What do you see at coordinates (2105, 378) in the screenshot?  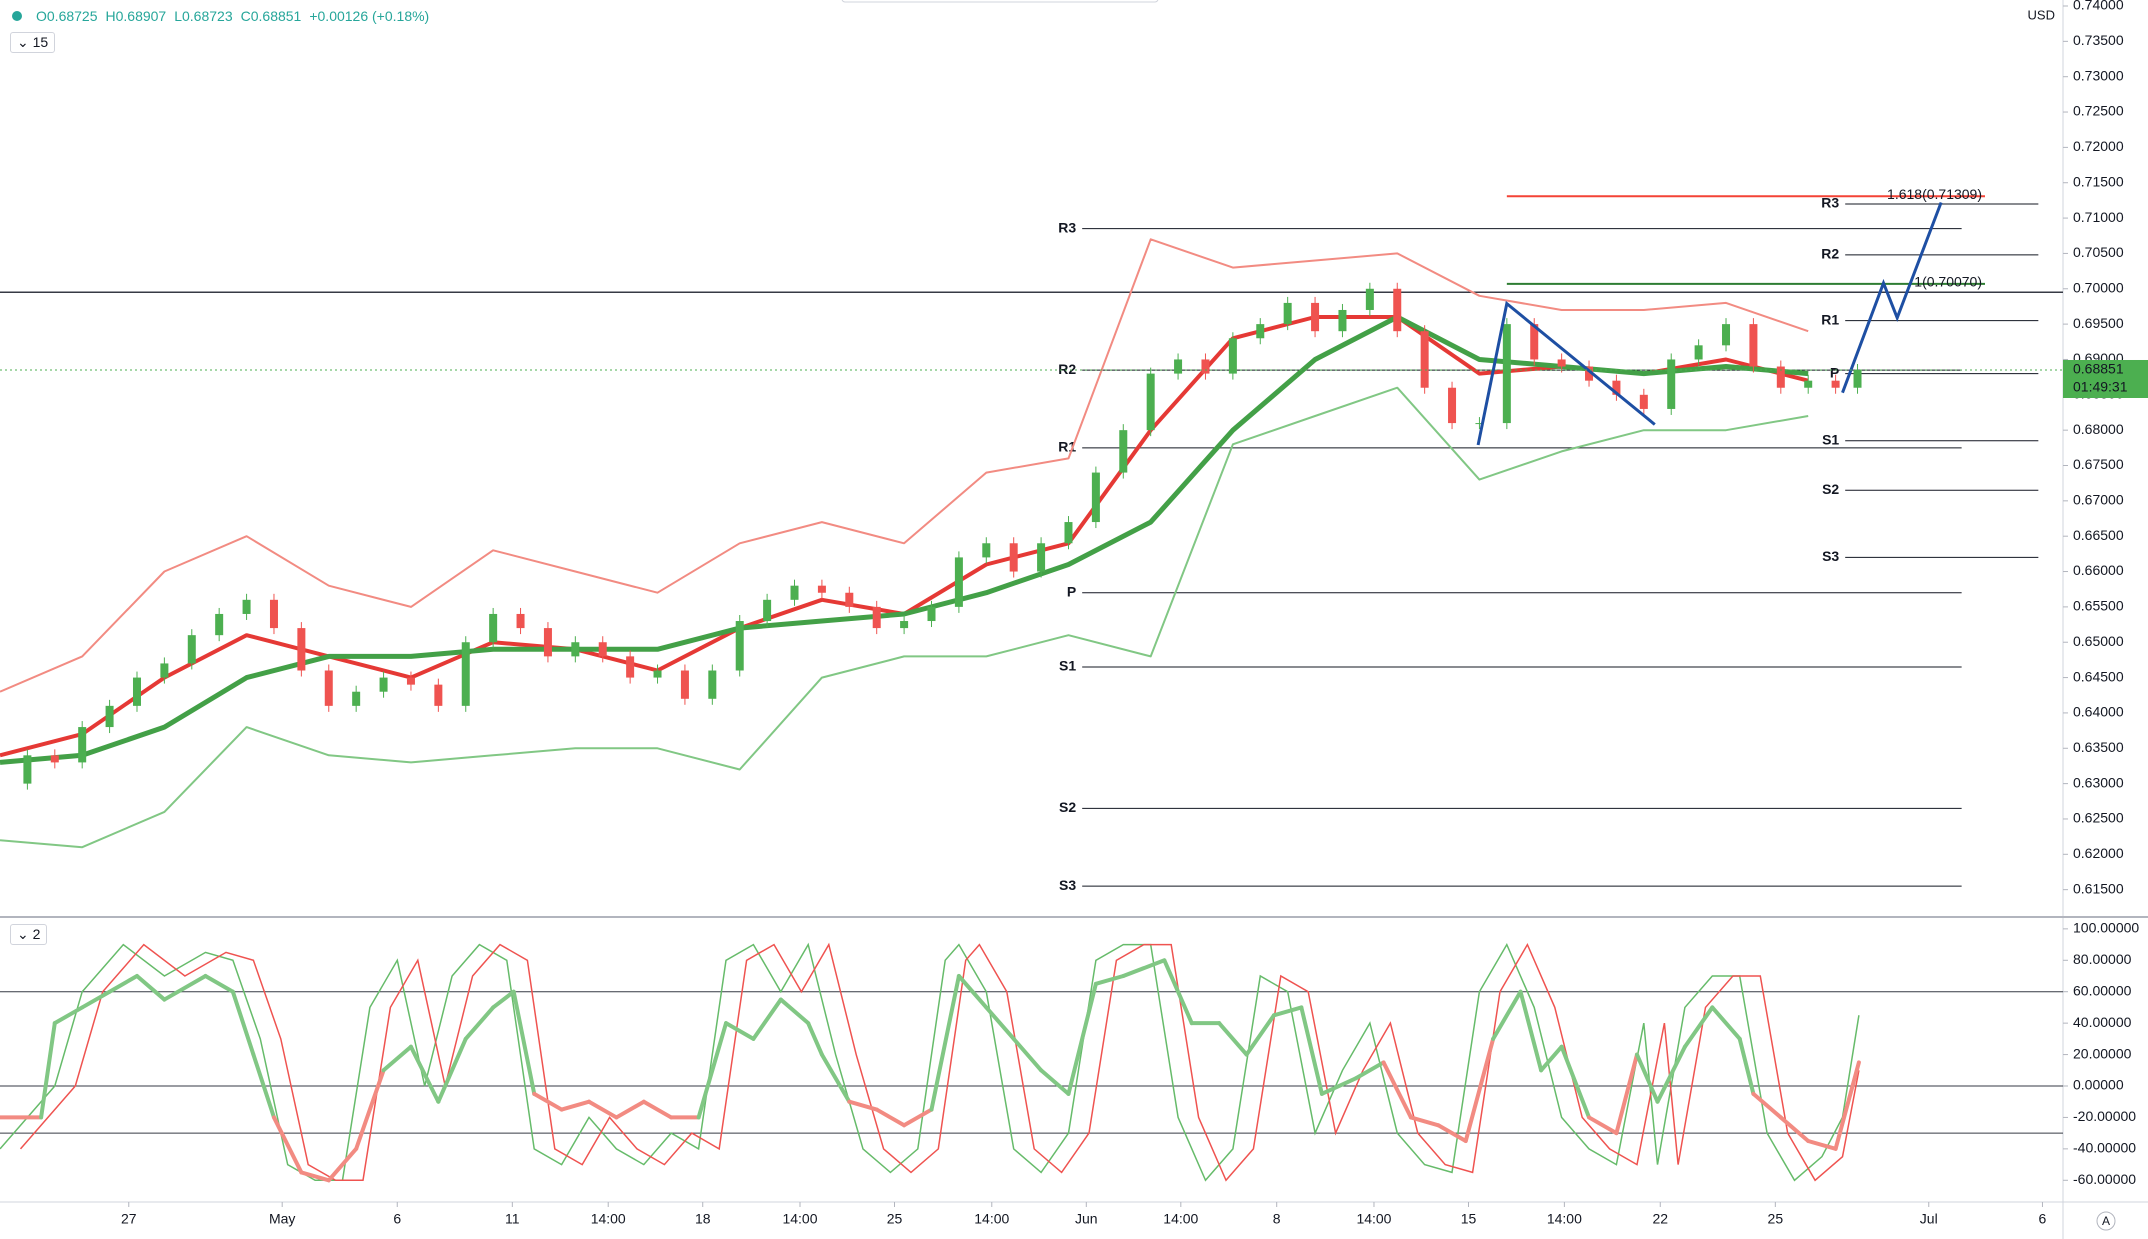 I see `current-price-box` at bounding box center [2105, 378].